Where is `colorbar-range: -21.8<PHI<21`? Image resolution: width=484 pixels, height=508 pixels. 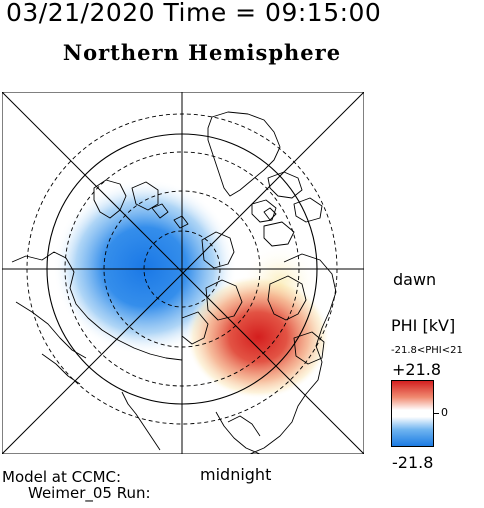 colorbar-range: -21.8<PHI<21 is located at coordinates (427, 350).